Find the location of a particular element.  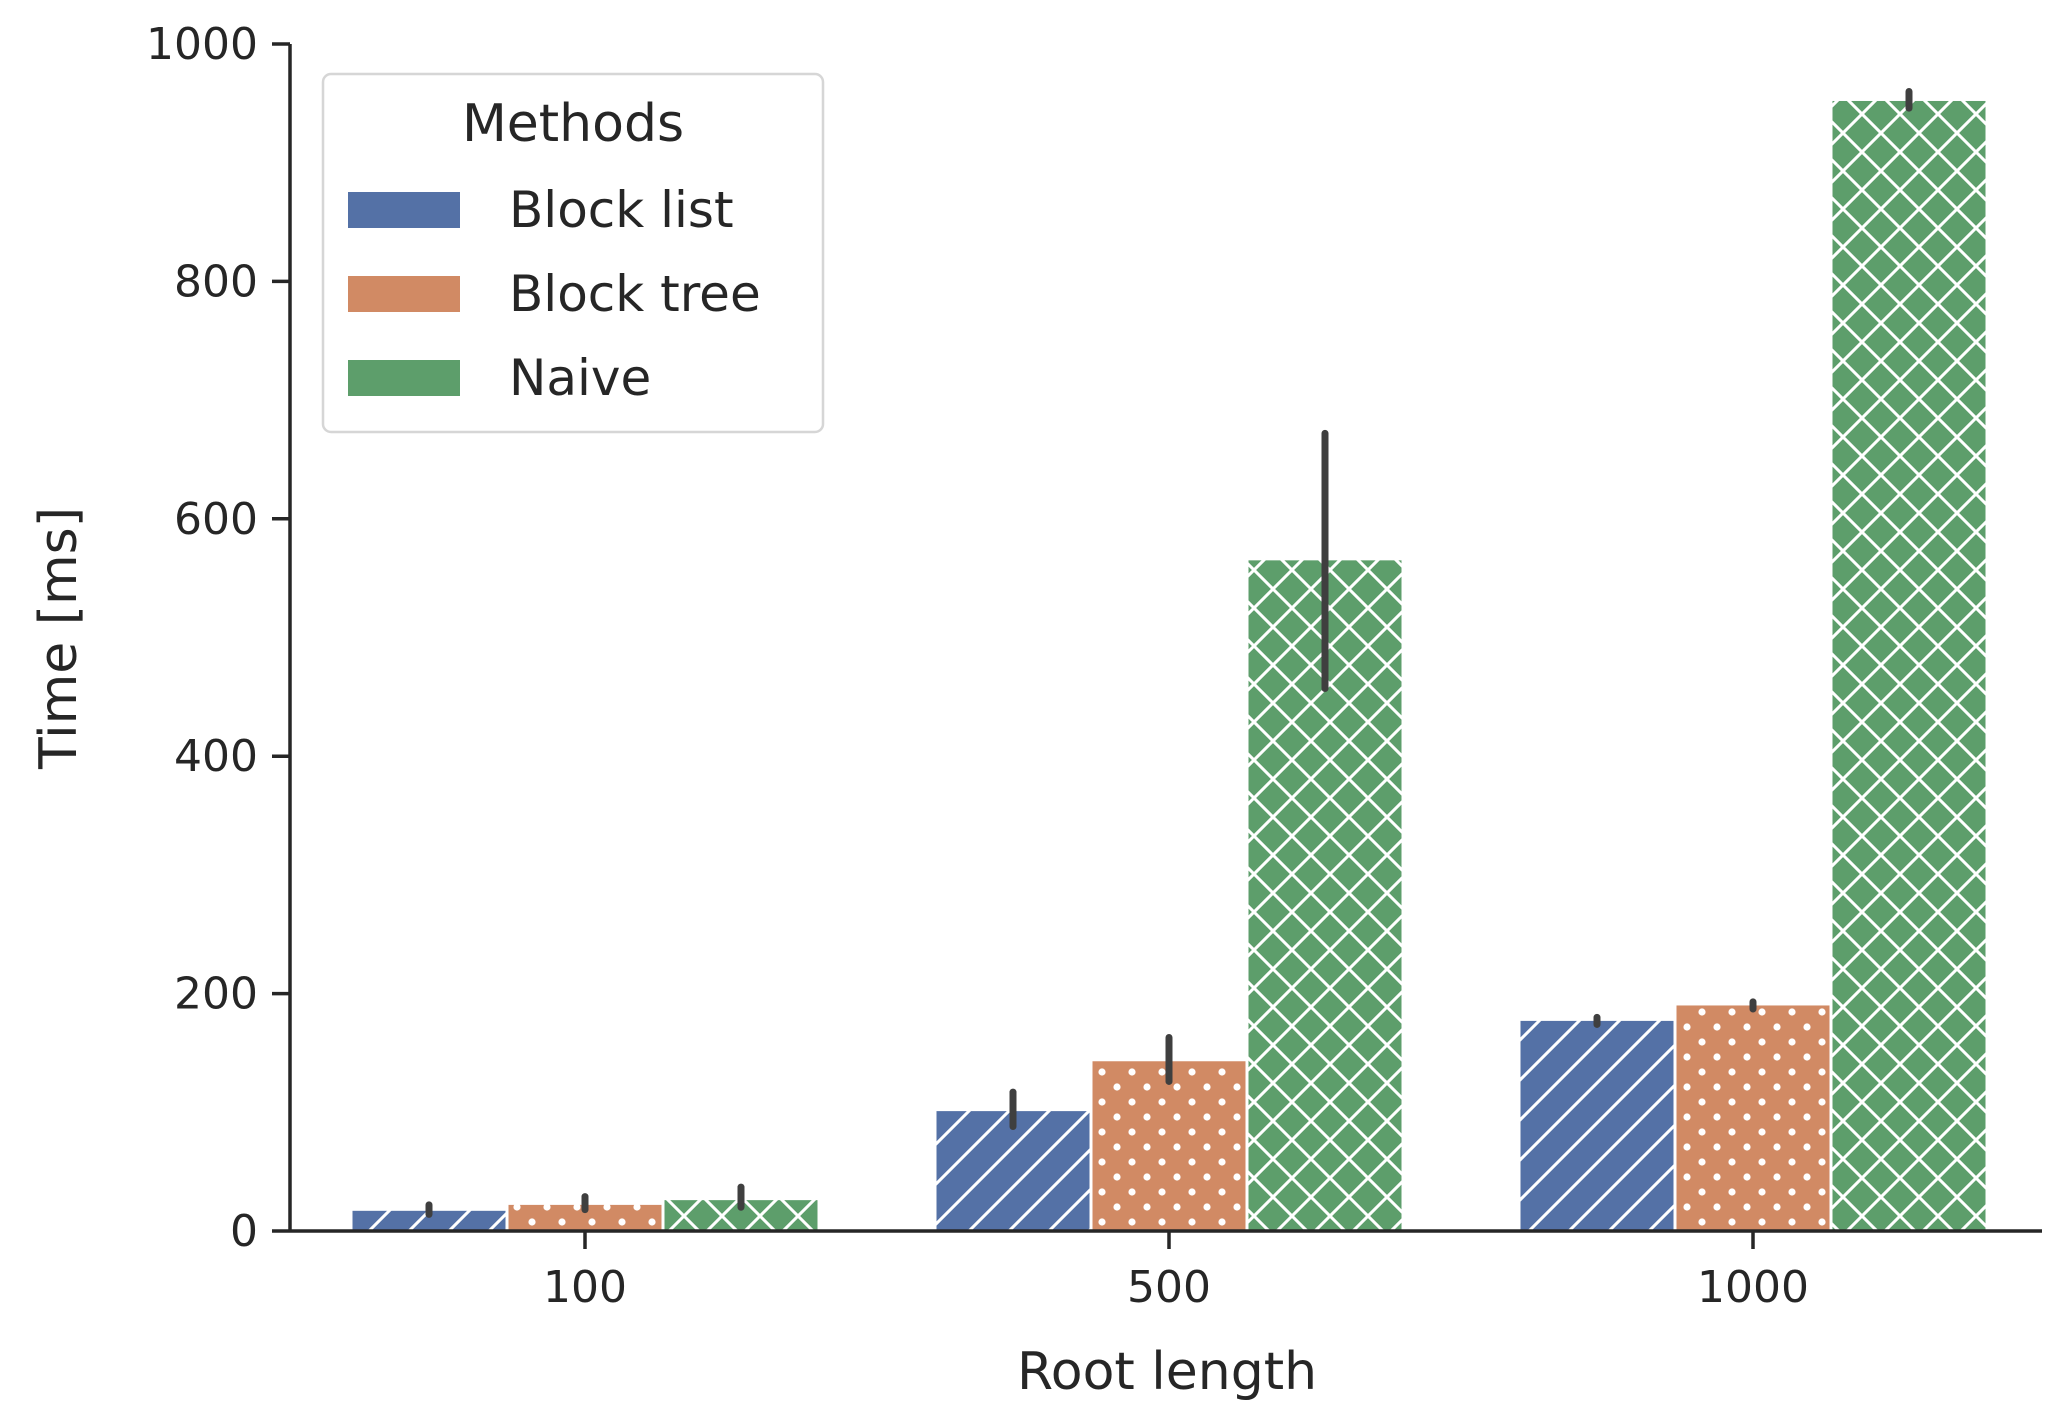

x-ticks: 100 500 1000 is located at coordinates (1176, 1272).